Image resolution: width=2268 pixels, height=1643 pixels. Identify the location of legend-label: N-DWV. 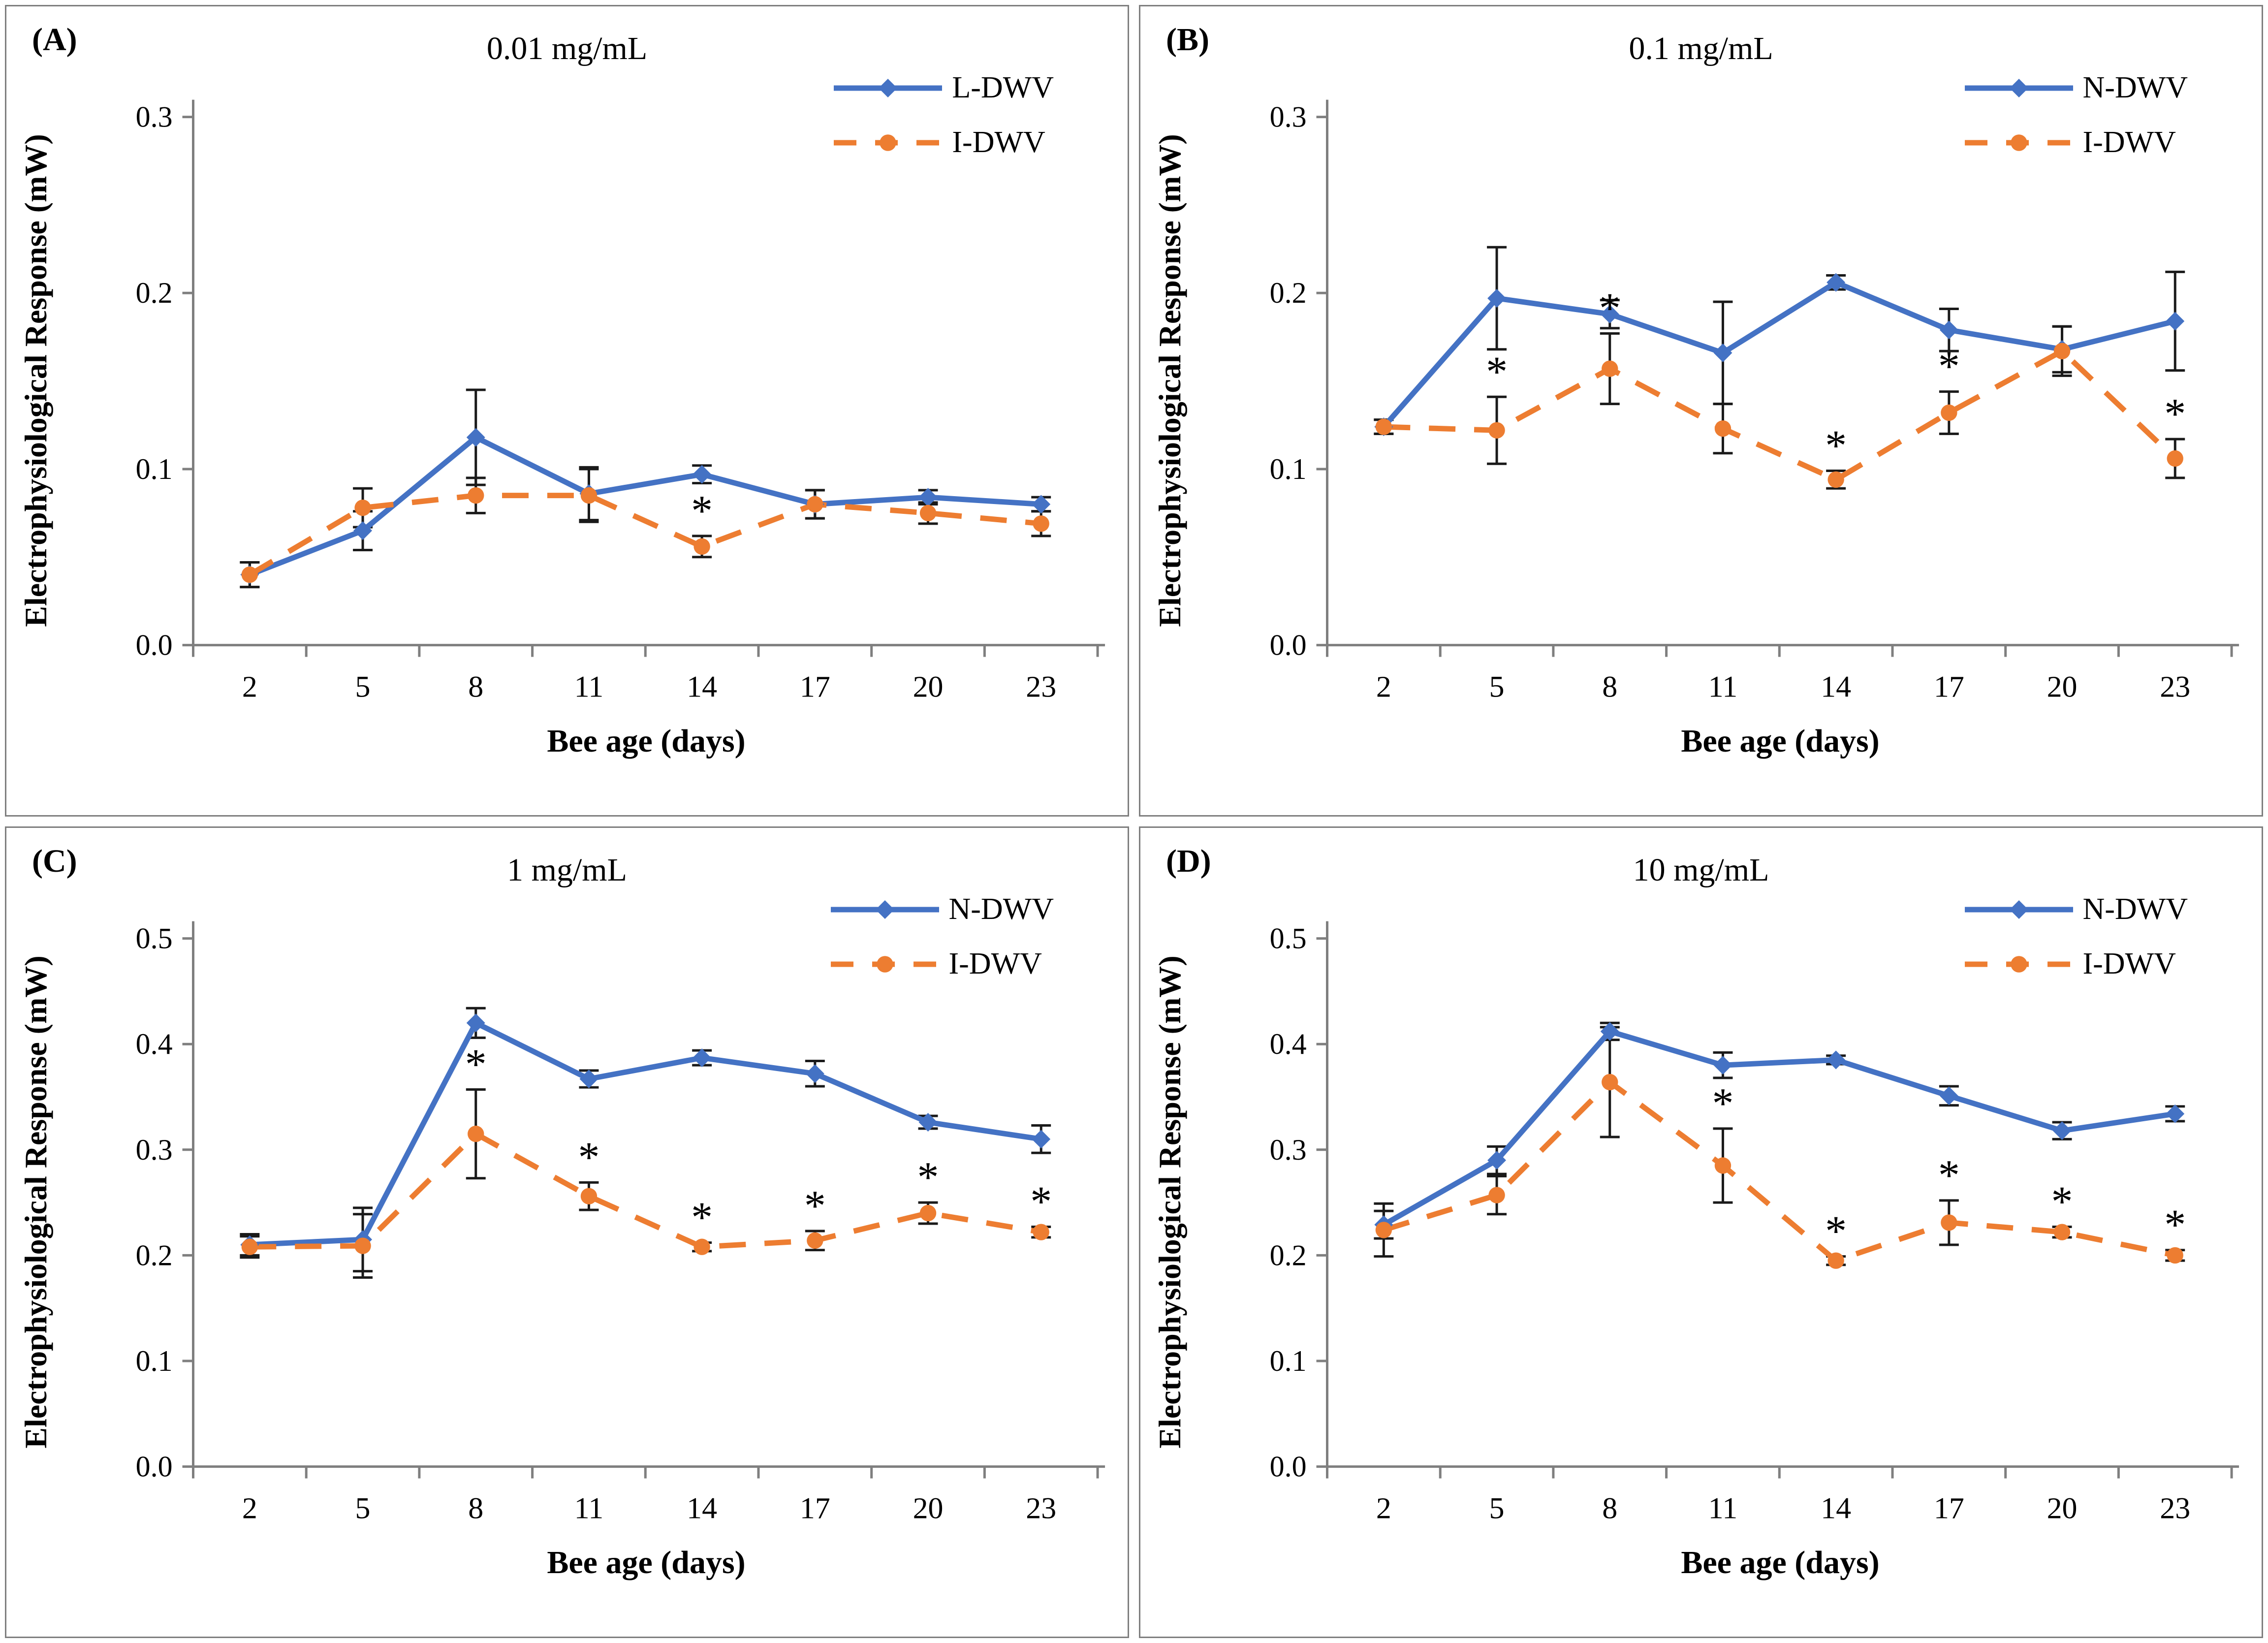
(2135, 87).